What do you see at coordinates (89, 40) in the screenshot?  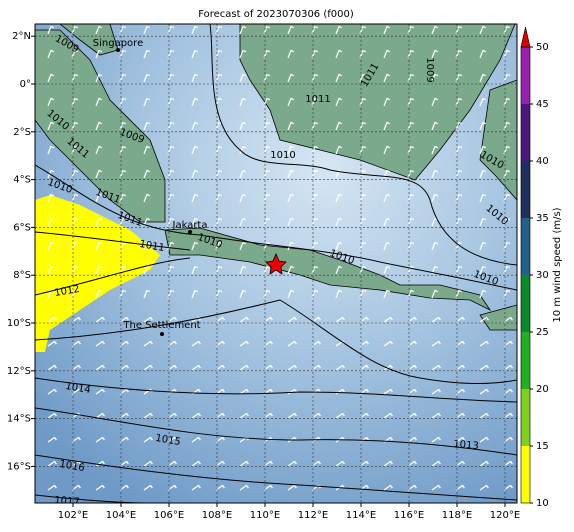 I see `malay-peninsula` at bounding box center [89, 40].